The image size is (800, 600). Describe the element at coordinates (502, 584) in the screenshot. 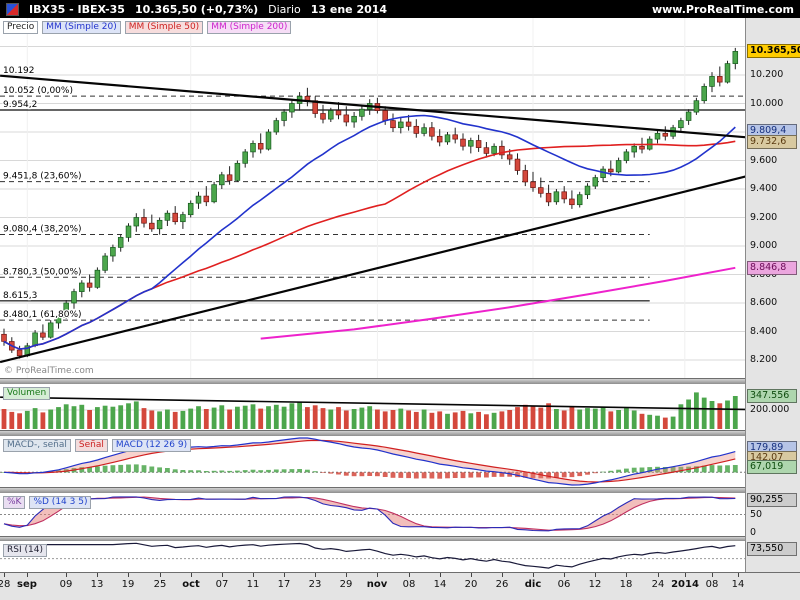

I see `time-tick-label: 26` at that location.